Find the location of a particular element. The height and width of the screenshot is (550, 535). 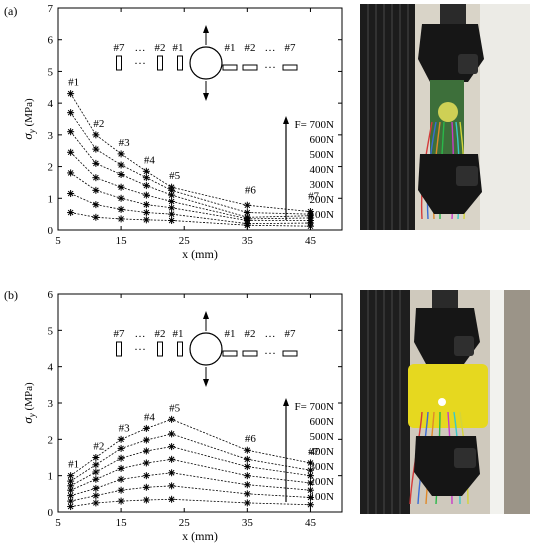

charta-x-tick-label: 45 is located at coordinates (311, 241).